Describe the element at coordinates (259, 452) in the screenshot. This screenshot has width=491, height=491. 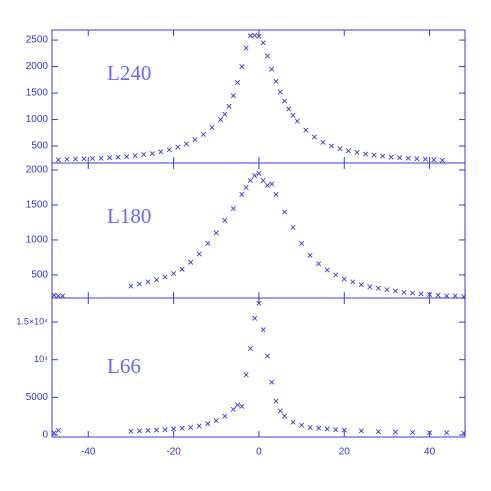
I see `x-tick-label: 0` at that location.